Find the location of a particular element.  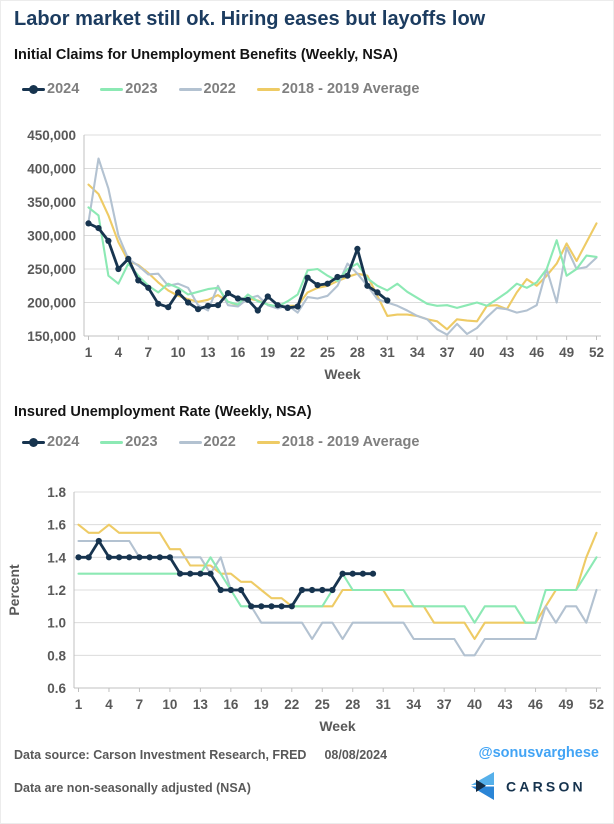

carson-logo: CARSON is located at coordinates (527, 786).